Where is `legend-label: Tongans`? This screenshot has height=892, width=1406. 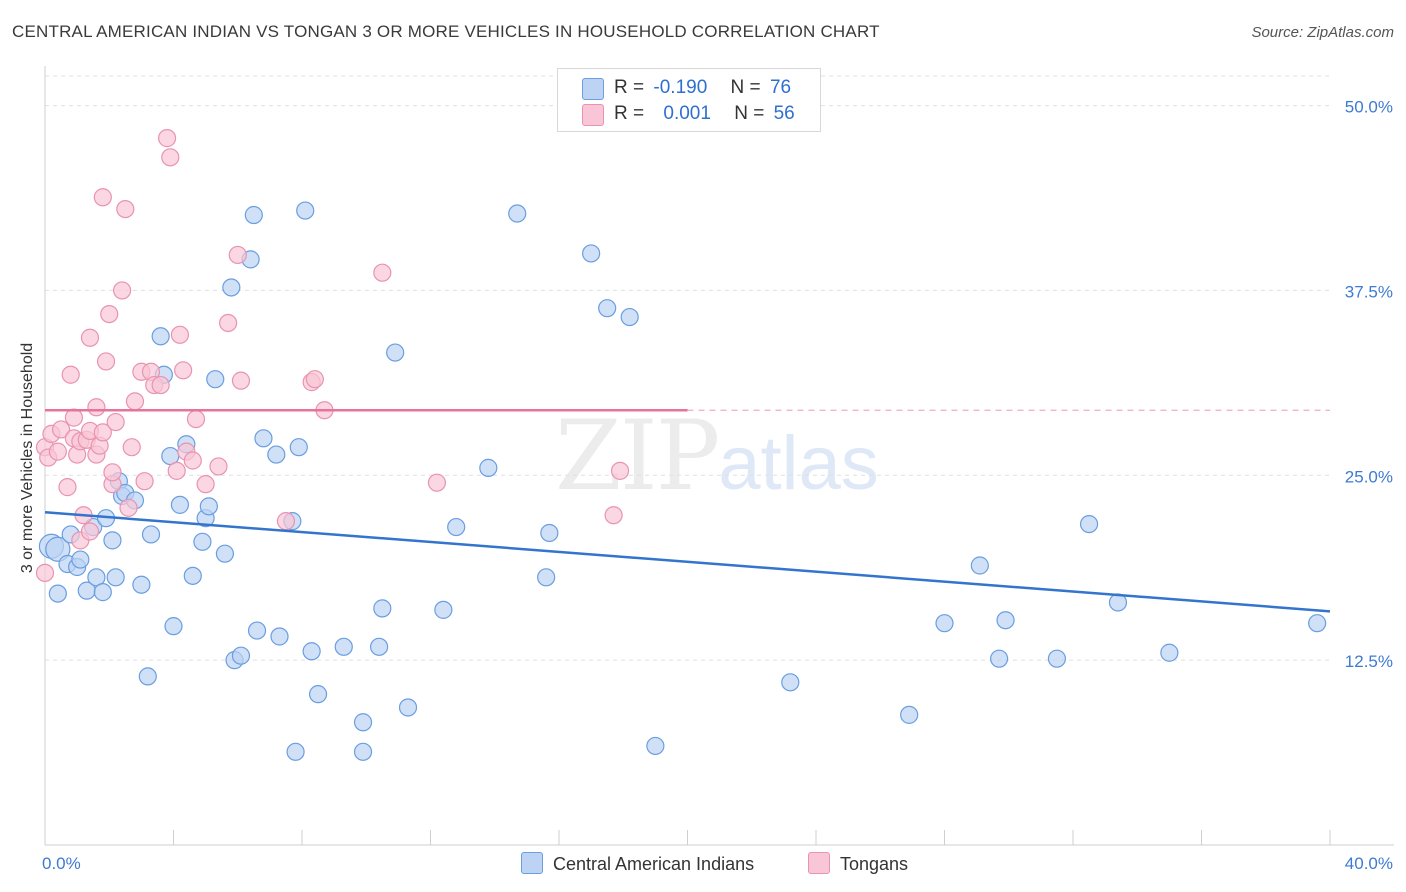 legend-label: Tongans is located at coordinates (874, 864).